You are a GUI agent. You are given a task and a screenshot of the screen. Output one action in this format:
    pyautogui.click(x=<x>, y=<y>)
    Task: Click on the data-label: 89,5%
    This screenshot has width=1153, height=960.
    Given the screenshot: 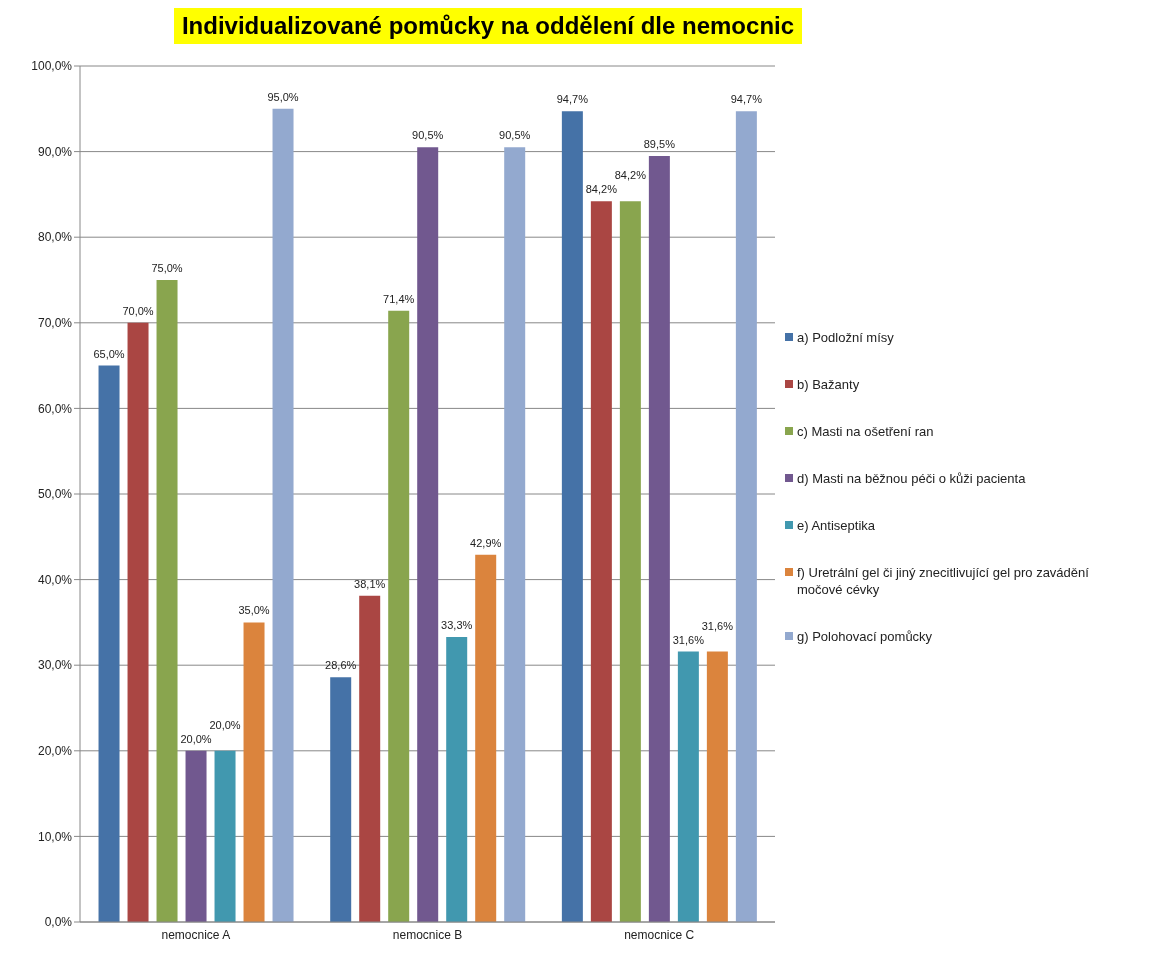 What is the action you would take?
    pyautogui.click(x=659, y=143)
    